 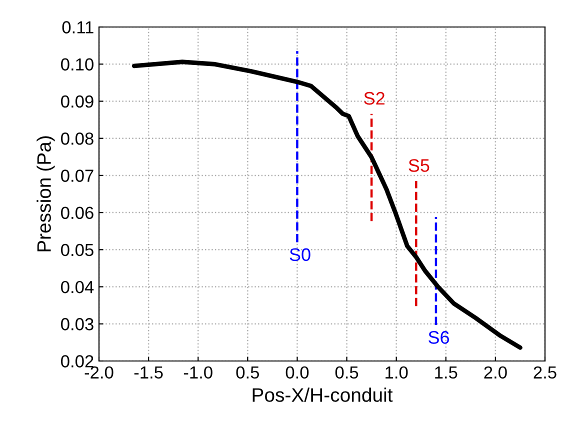 I want to click on y-tick-label: 0.03, so click(x=77, y=324).